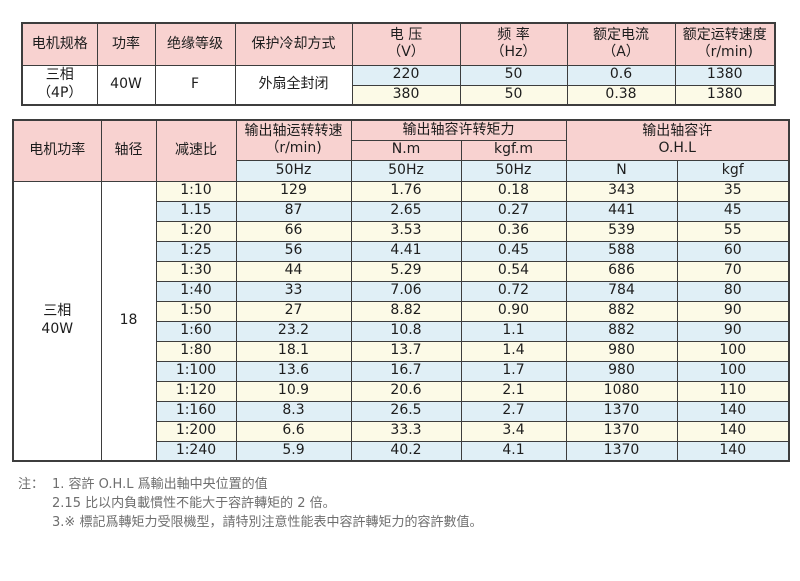  I want to click on torque-kgfm-cell: 4.1, so click(513, 451).